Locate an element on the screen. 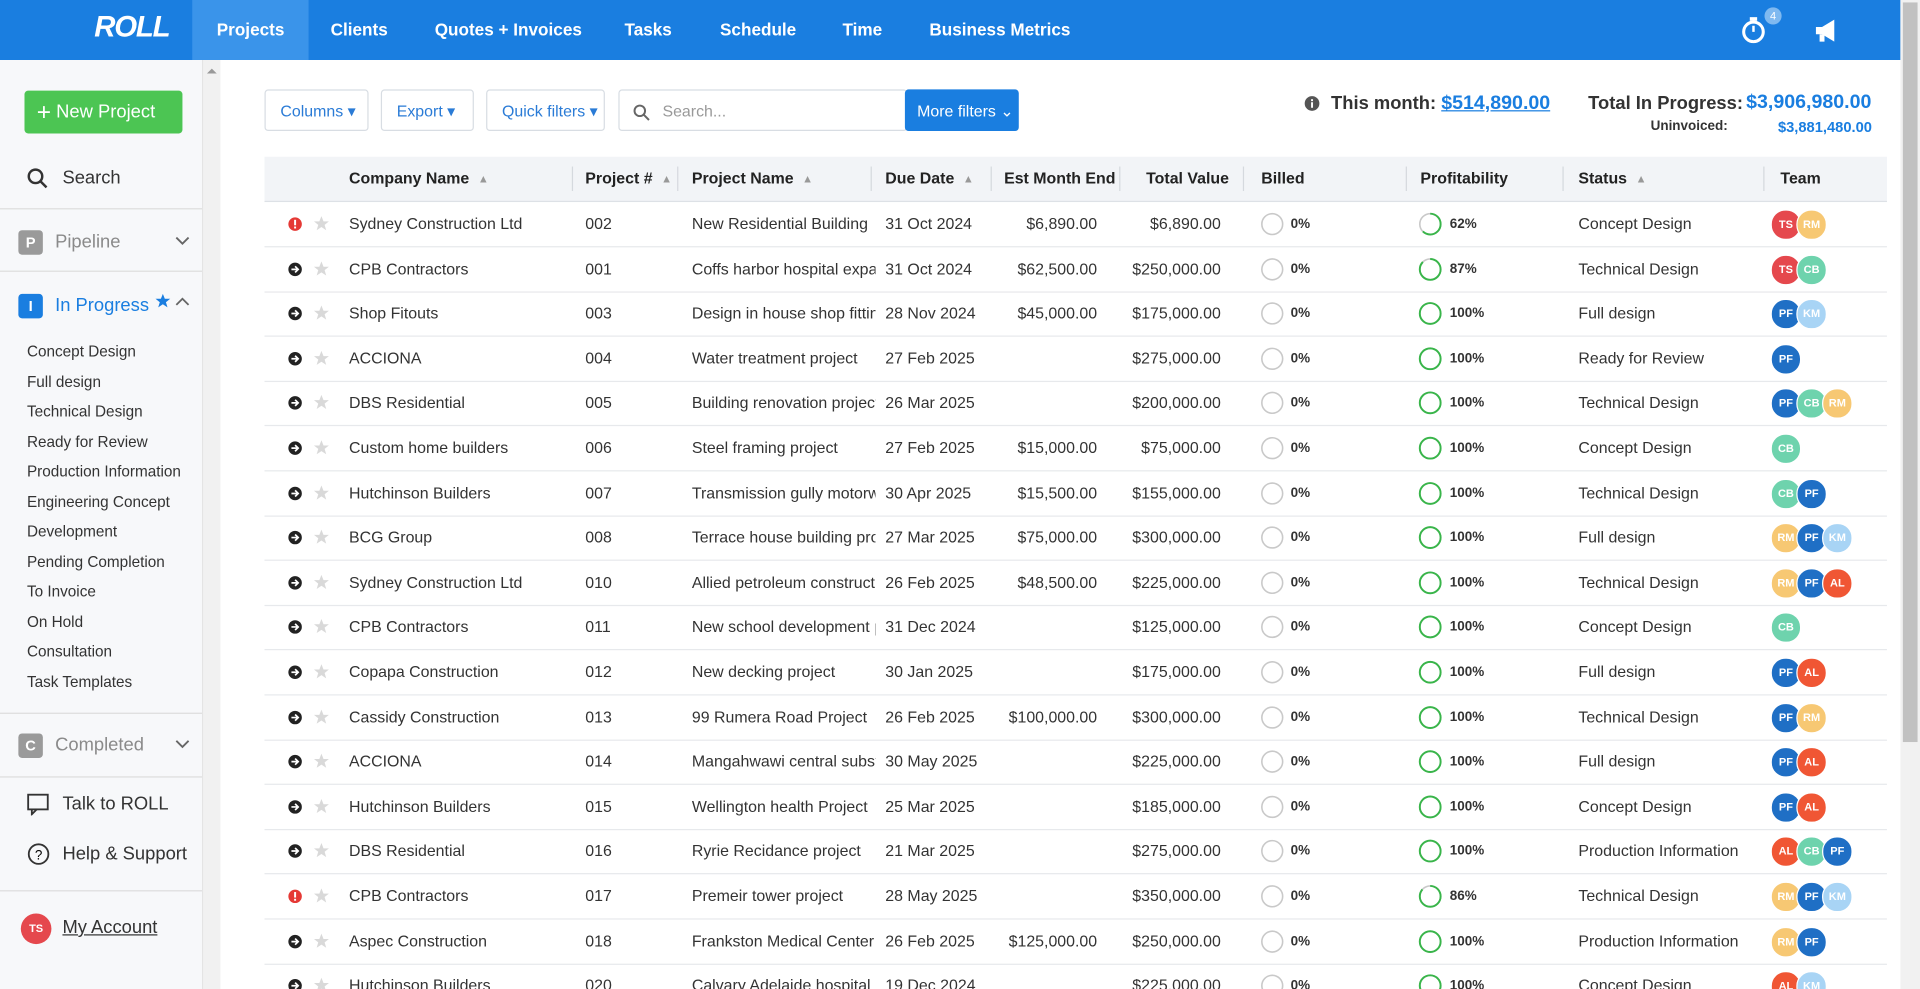 This screenshot has width=1920, height=989. alert-icon is located at coordinates (295, 224).